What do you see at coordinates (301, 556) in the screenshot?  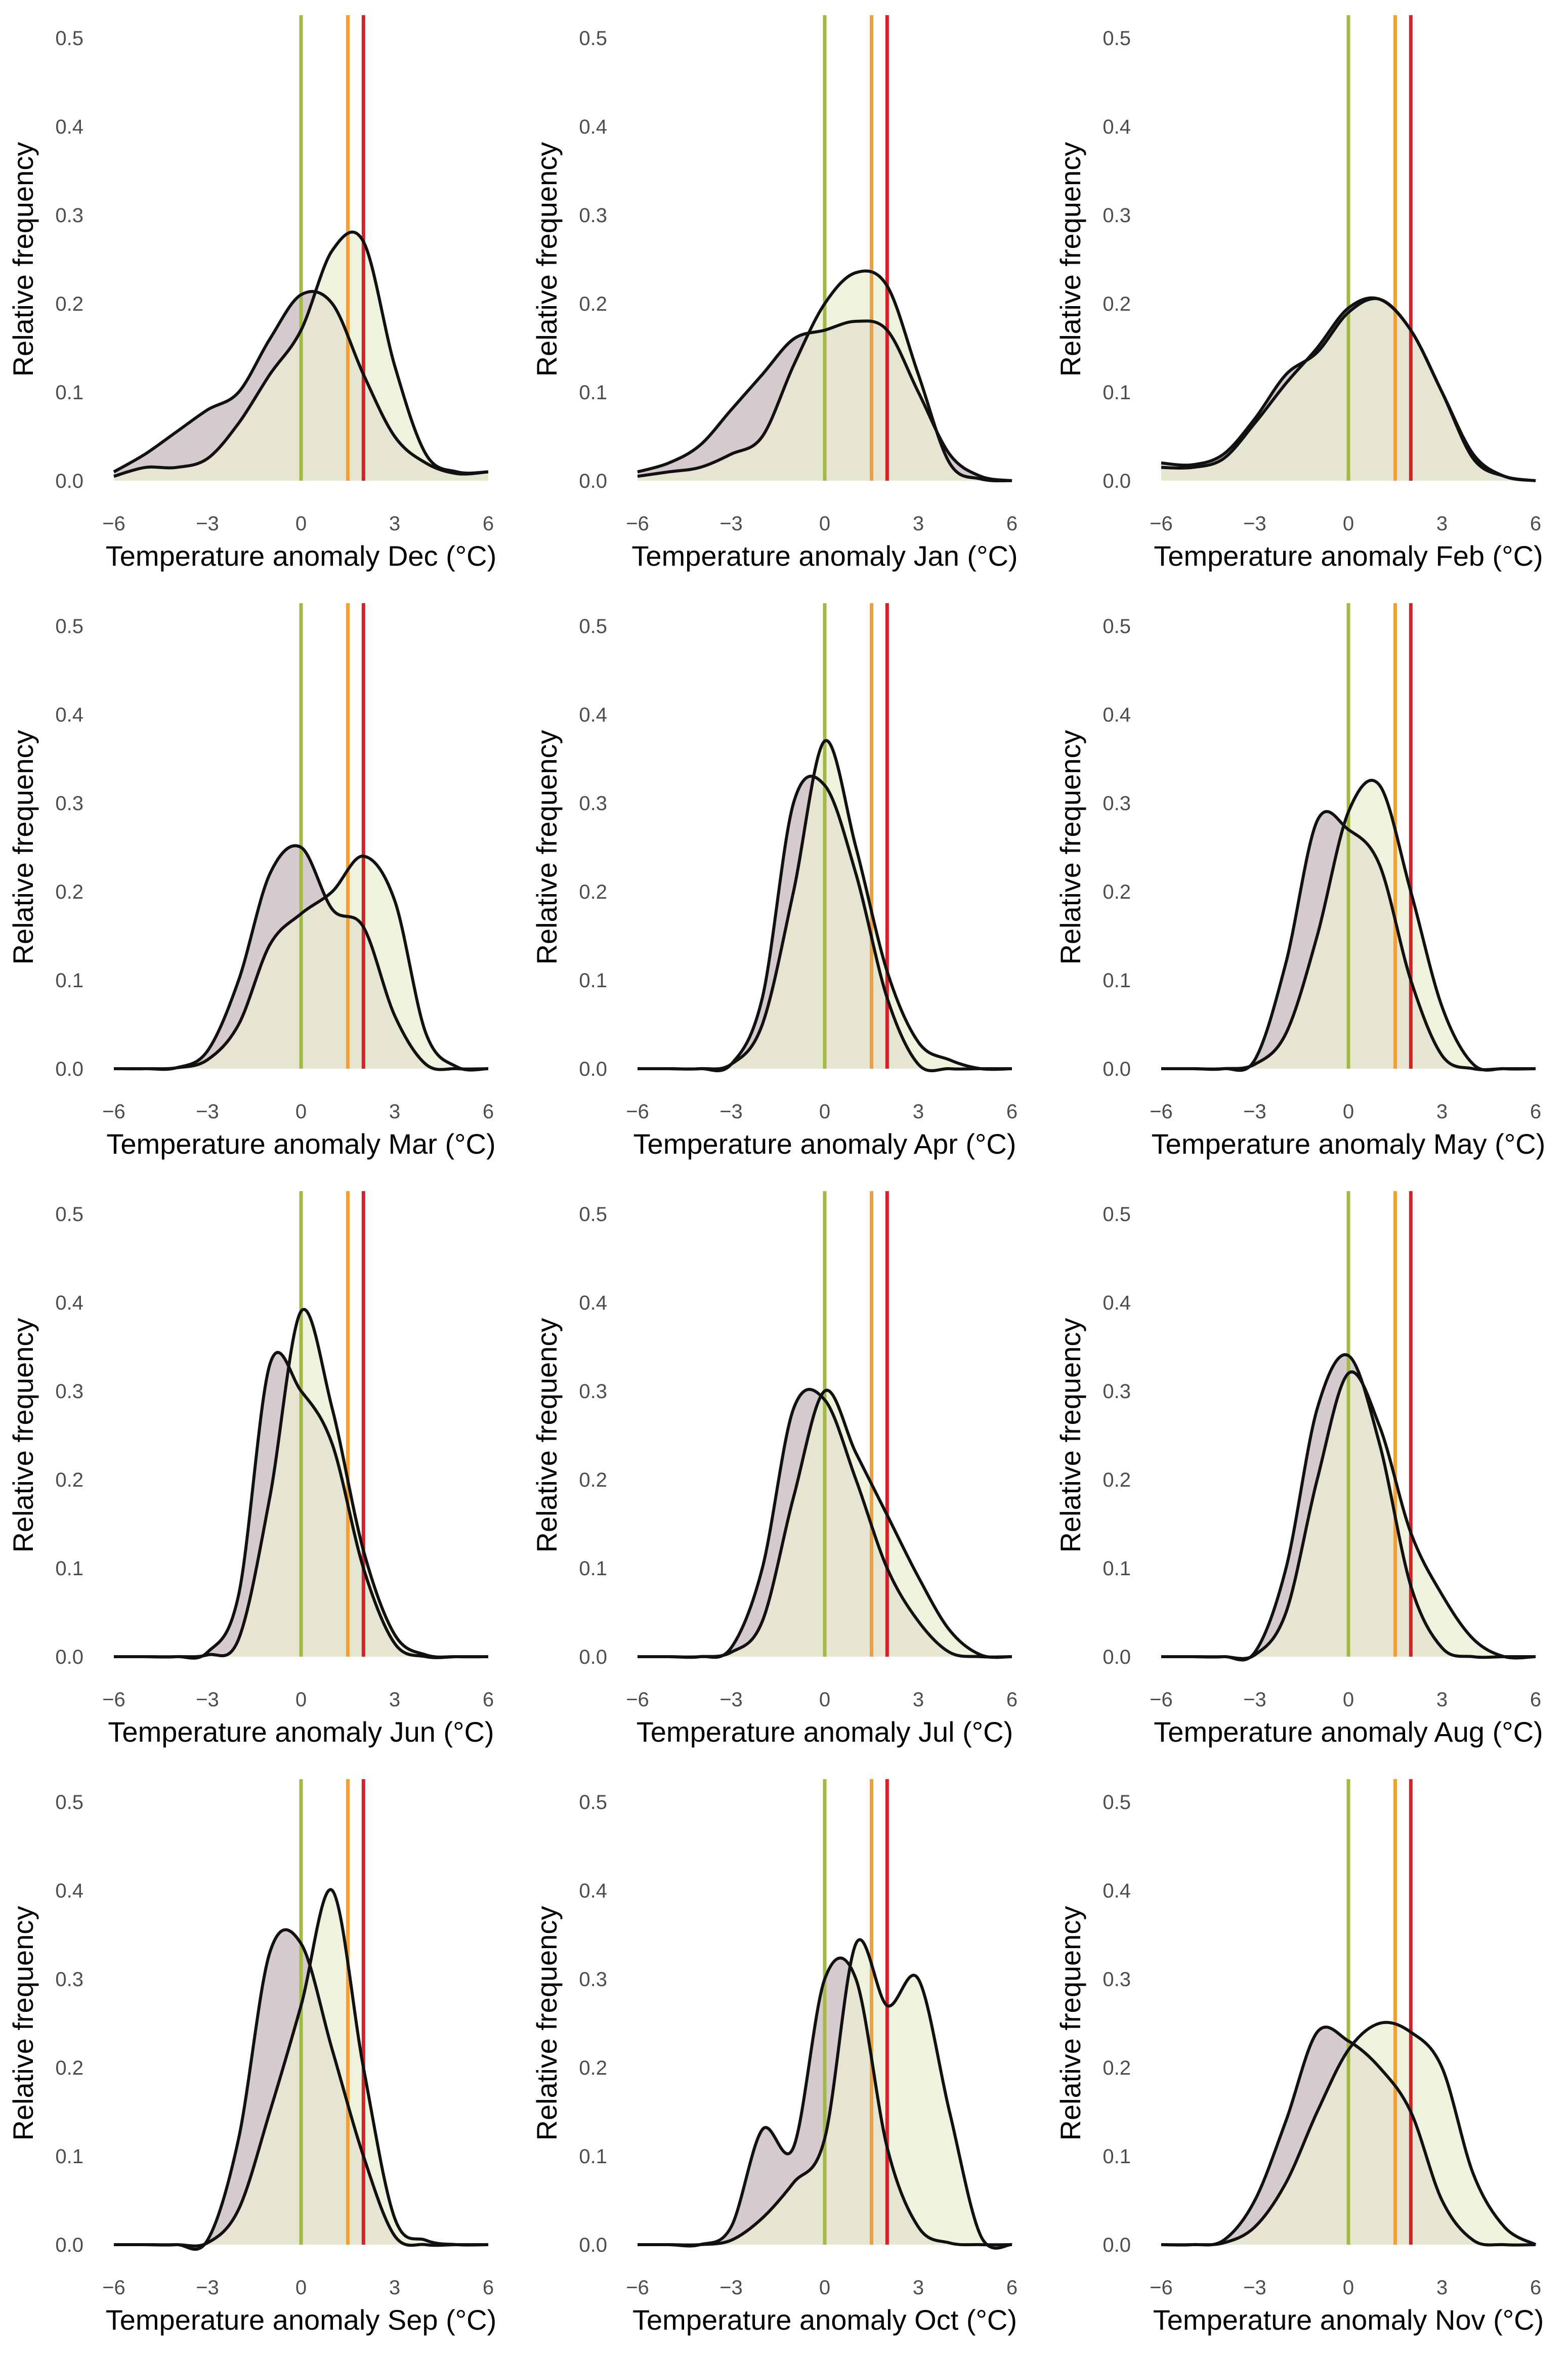 I see `x-axis-title: Temperature anomaly Dec (°C)` at bounding box center [301, 556].